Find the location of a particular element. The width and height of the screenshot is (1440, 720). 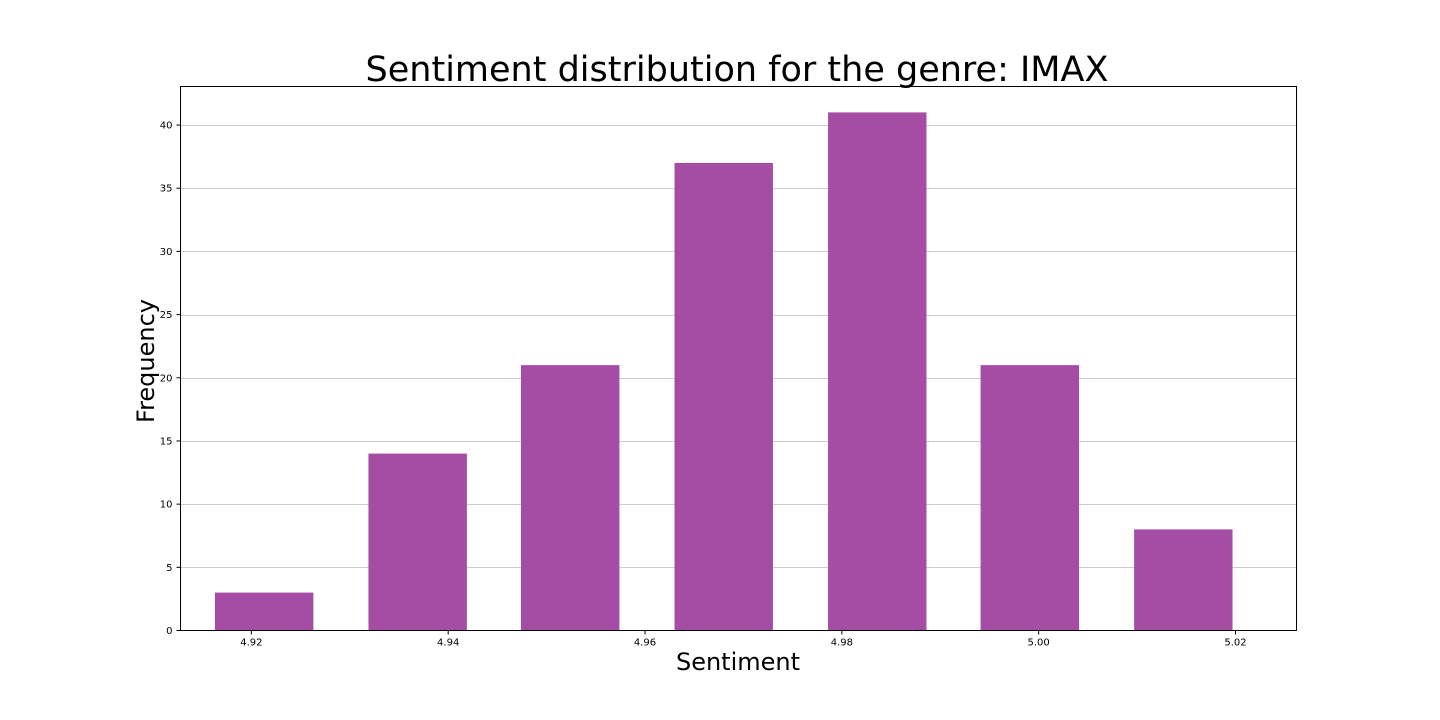

x-tick-label-5: 5.02 is located at coordinates (1235, 643).